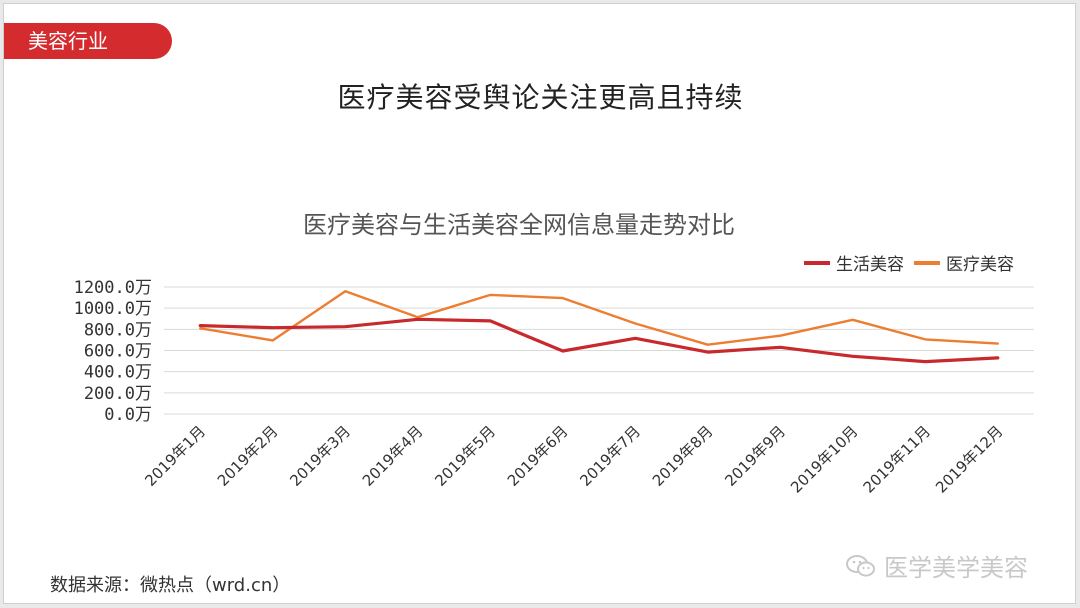 The height and width of the screenshot is (608, 1080). I want to click on x-tick-label: 2019年2月, so click(248, 456).